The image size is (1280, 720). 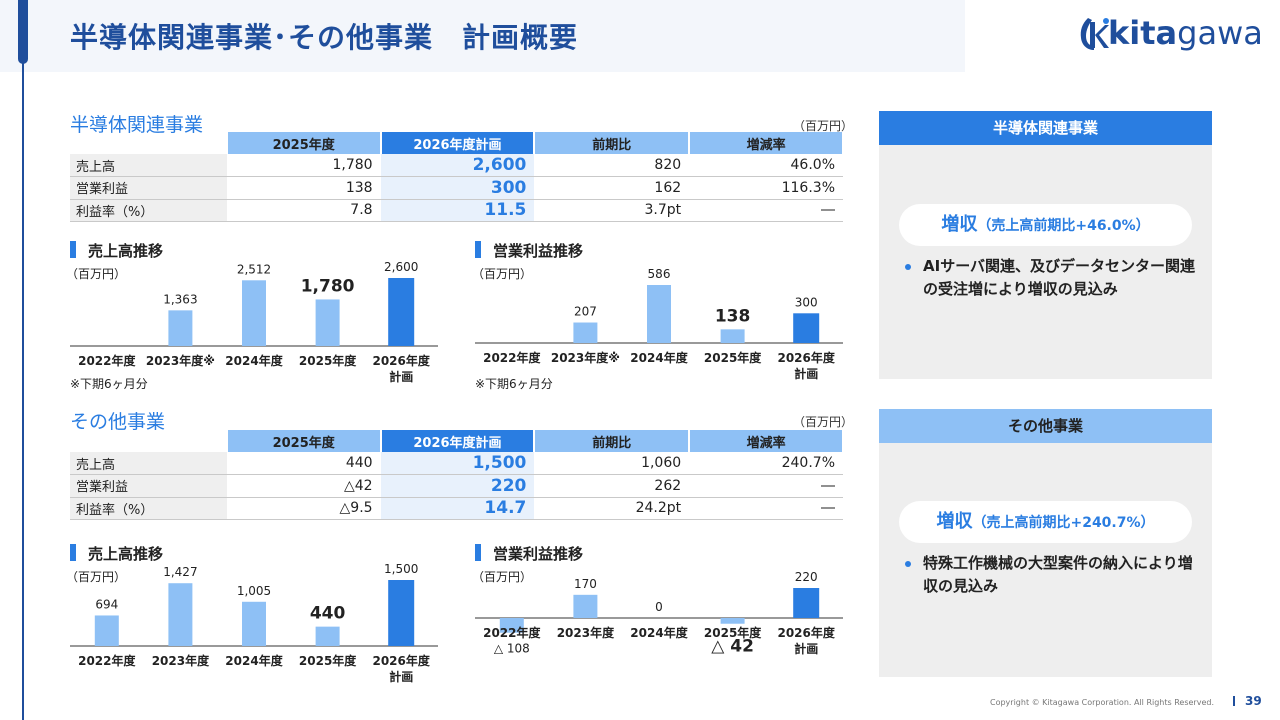 What do you see at coordinates (585, 312) in the screenshot?
I see `data-label: 207` at bounding box center [585, 312].